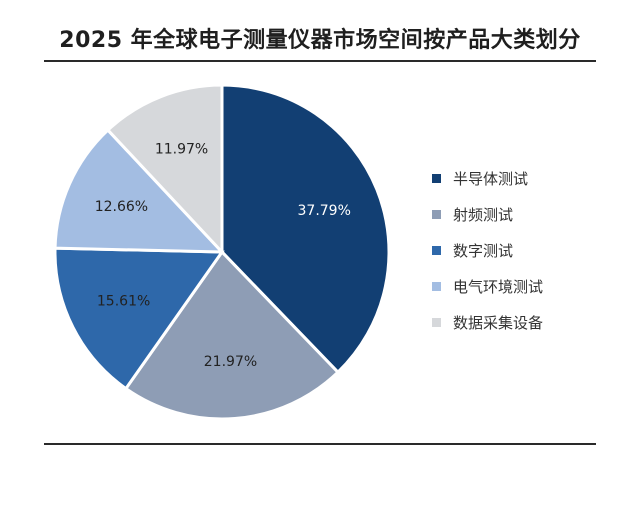  I want to click on slice-label-5: 11.97%, so click(181, 149).